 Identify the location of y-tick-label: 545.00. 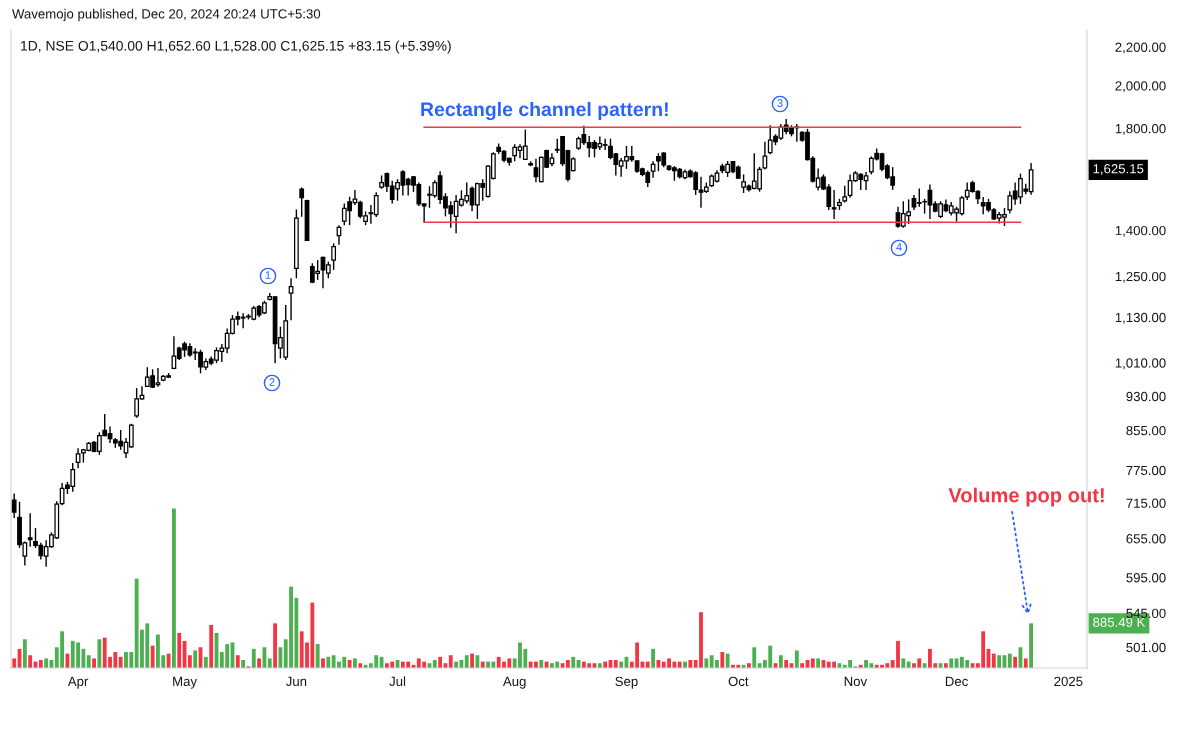
(1146, 613).